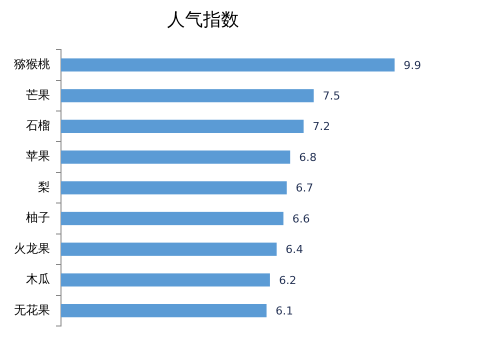  Describe the element at coordinates (38, 217) in the screenshot. I see `y-tick-label: 柚子` at that location.